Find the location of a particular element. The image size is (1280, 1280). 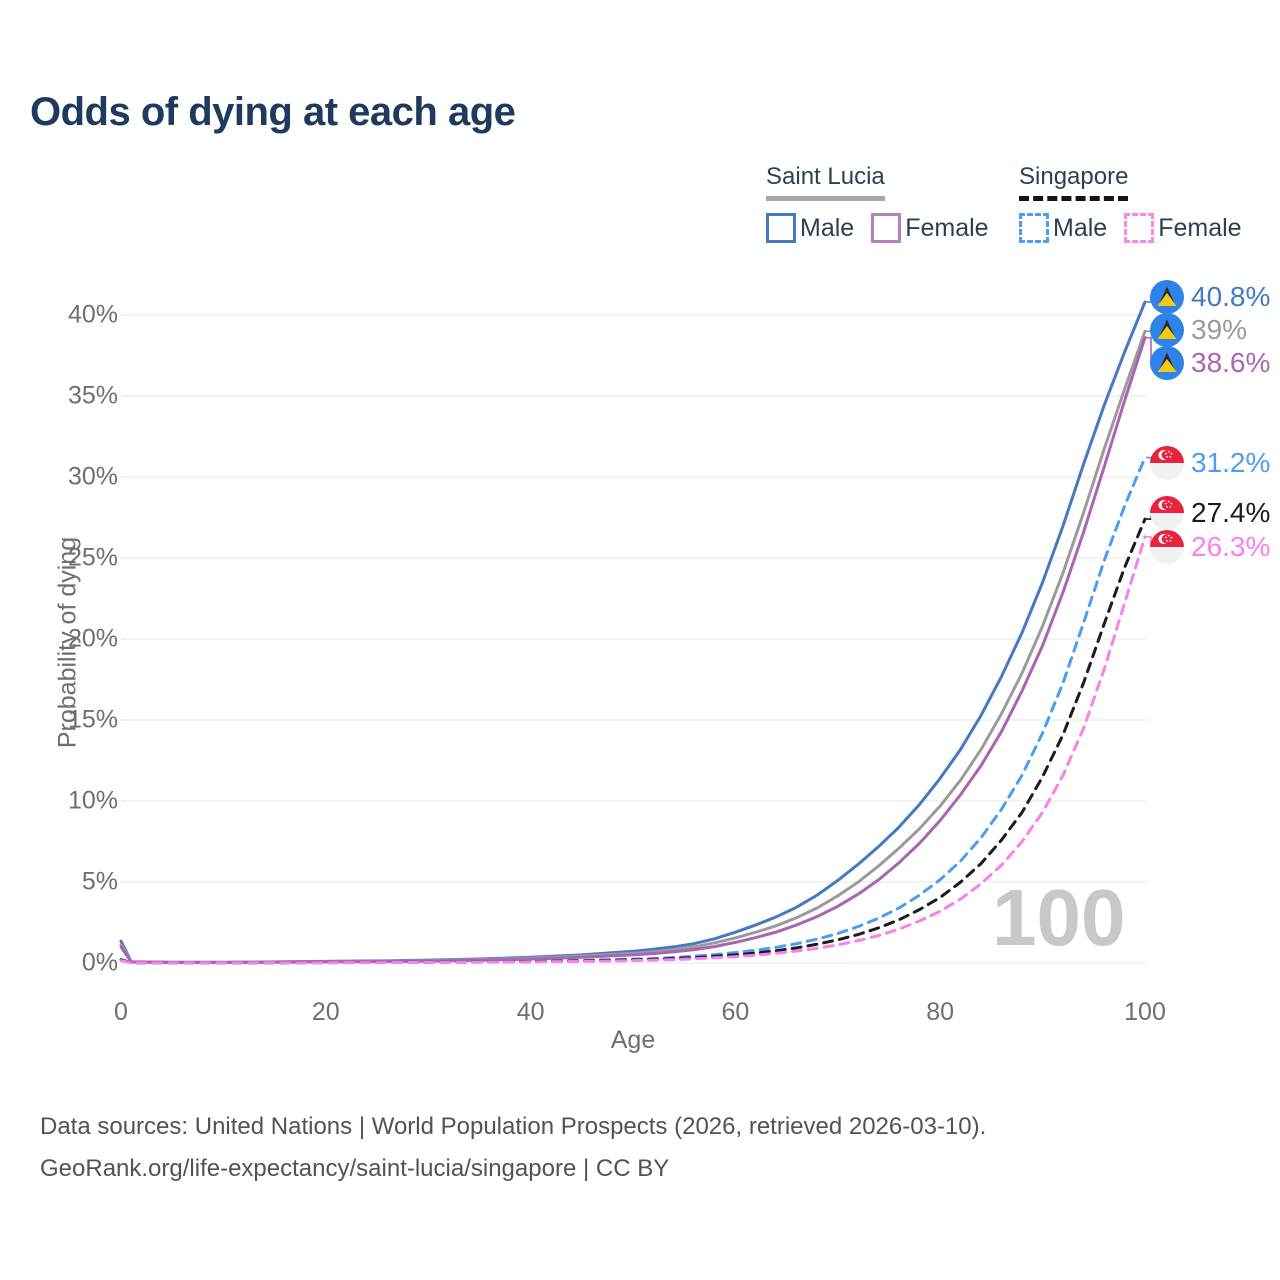

end-label-singapore-female: 26.3% is located at coordinates (1210, 547).